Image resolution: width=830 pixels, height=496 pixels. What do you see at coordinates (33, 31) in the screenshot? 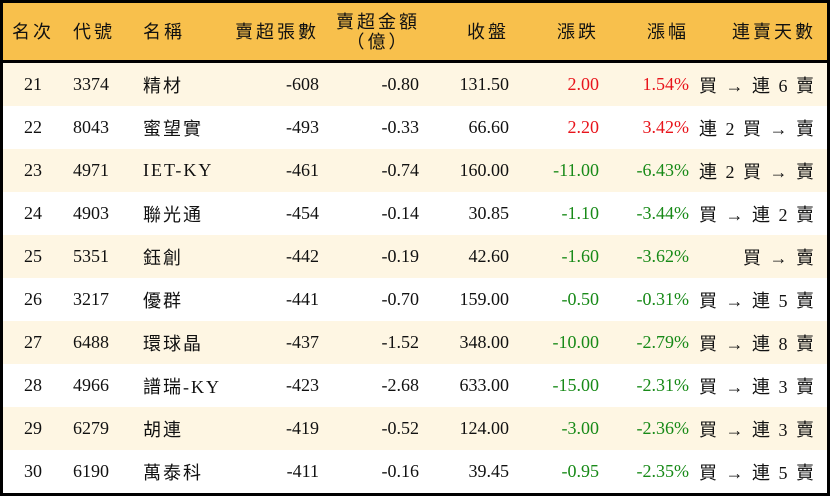
I see `header-rank: 名次` at bounding box center [33, 31].